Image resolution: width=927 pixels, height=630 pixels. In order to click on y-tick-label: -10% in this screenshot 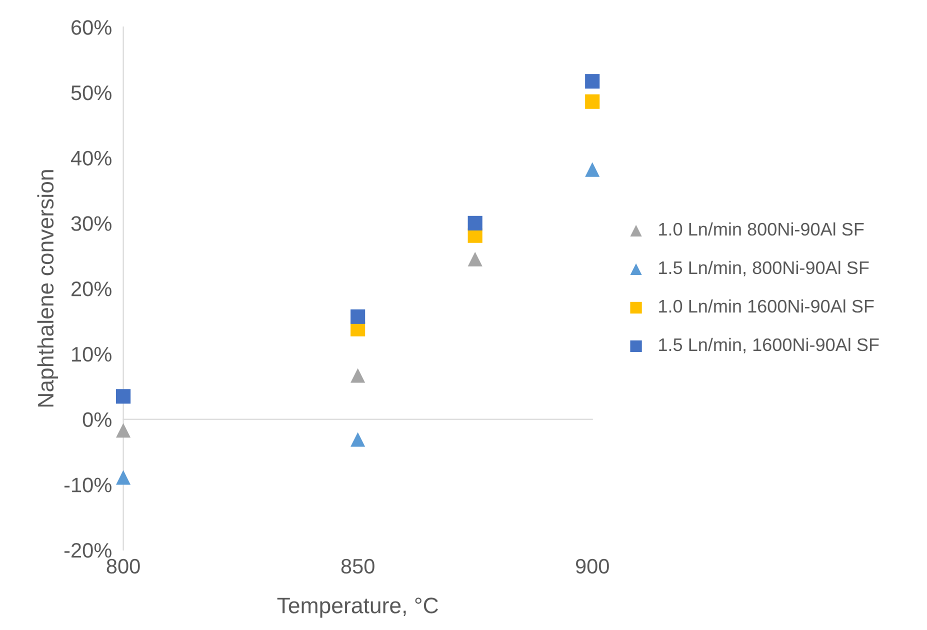, I will do `click(88, 485)`.